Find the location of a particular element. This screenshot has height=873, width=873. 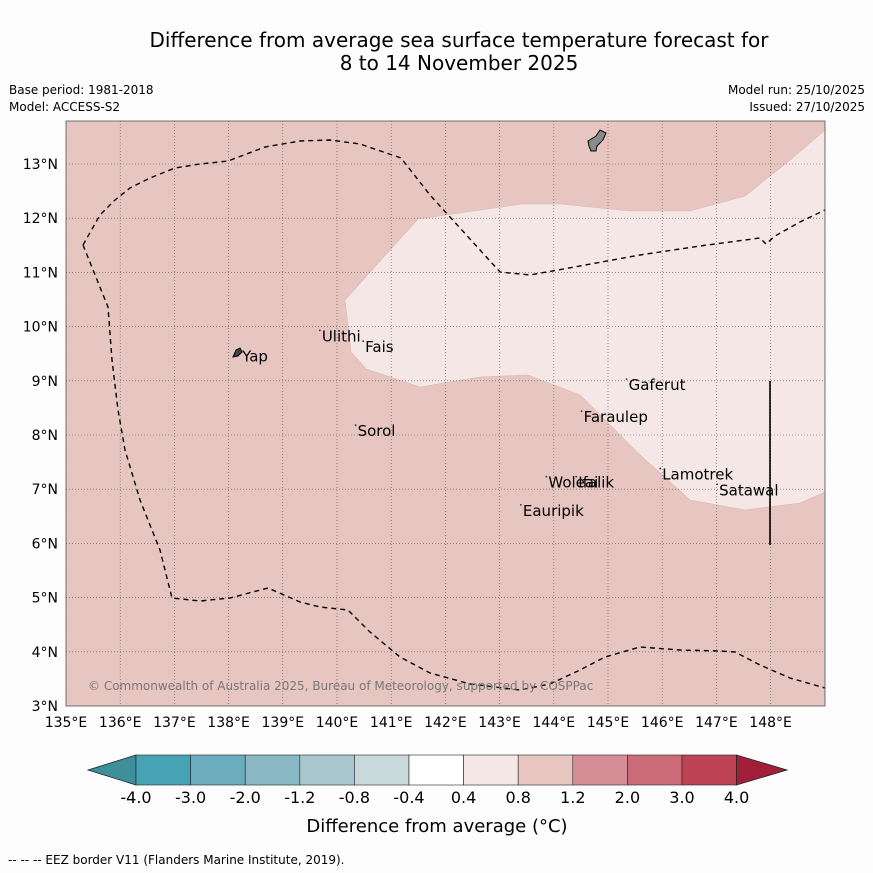

colorbar-min-arrow is located at coordinates (111, 770).